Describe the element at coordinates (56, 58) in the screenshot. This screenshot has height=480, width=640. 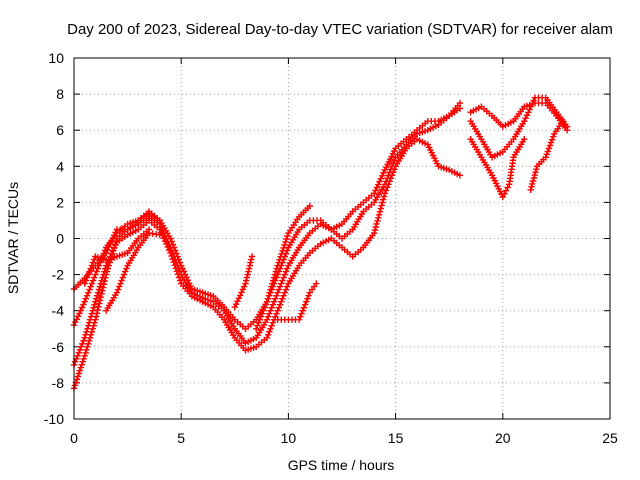
I see `y-tick-label: 10` at that location.